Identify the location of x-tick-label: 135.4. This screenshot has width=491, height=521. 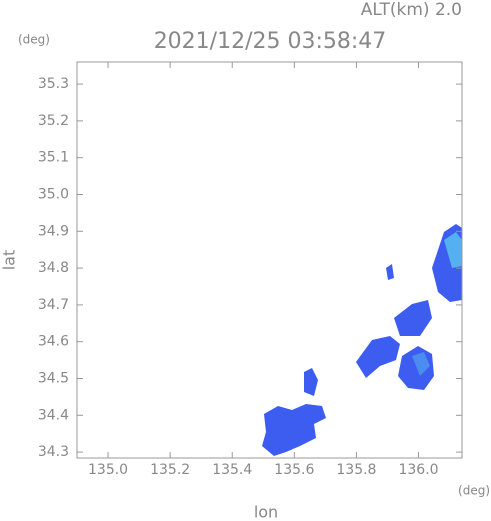
(232, 470).